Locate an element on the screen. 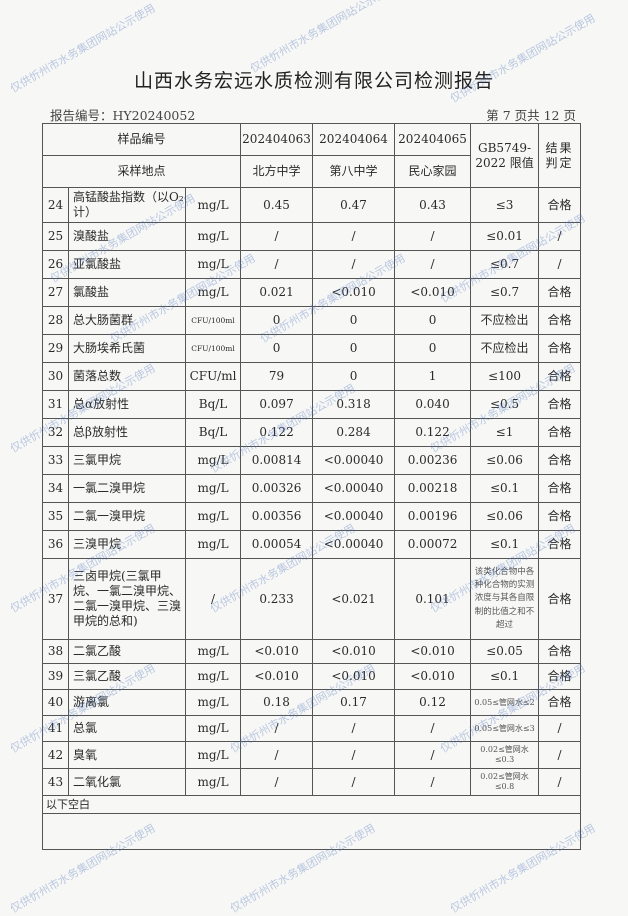  limit-value: 0.02≤管网水≤0.8 is located at coordinates (505, 782).